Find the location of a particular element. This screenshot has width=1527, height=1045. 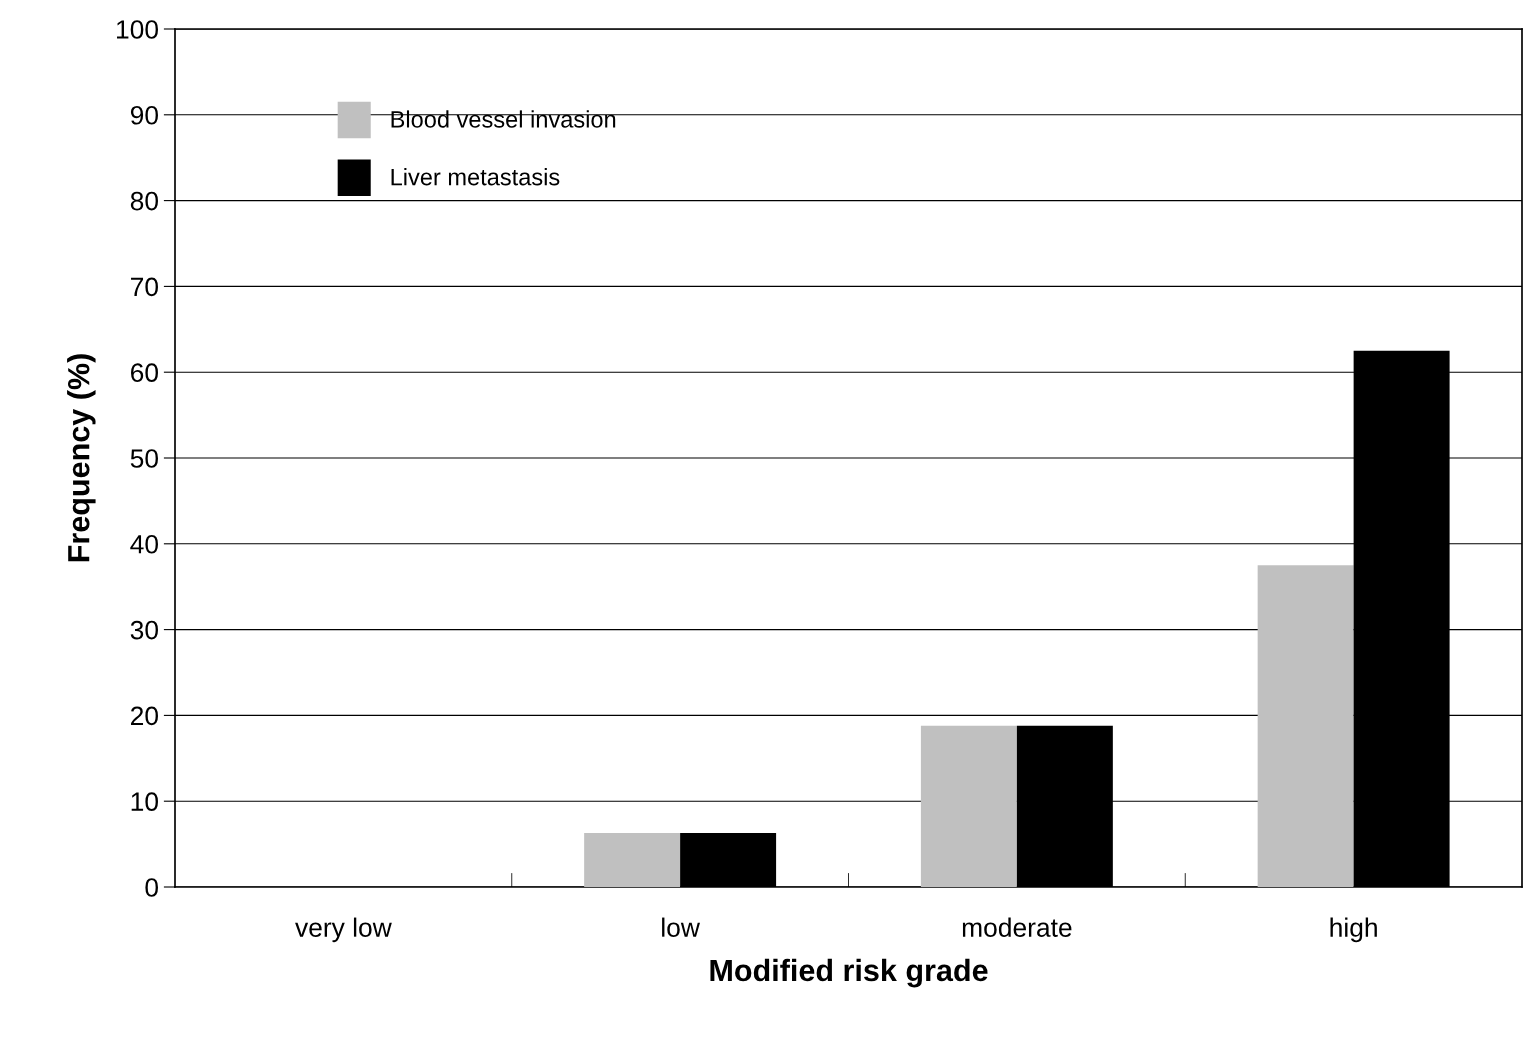

x-axis-title: Modified risk grade is located at coordinates (849, 973).